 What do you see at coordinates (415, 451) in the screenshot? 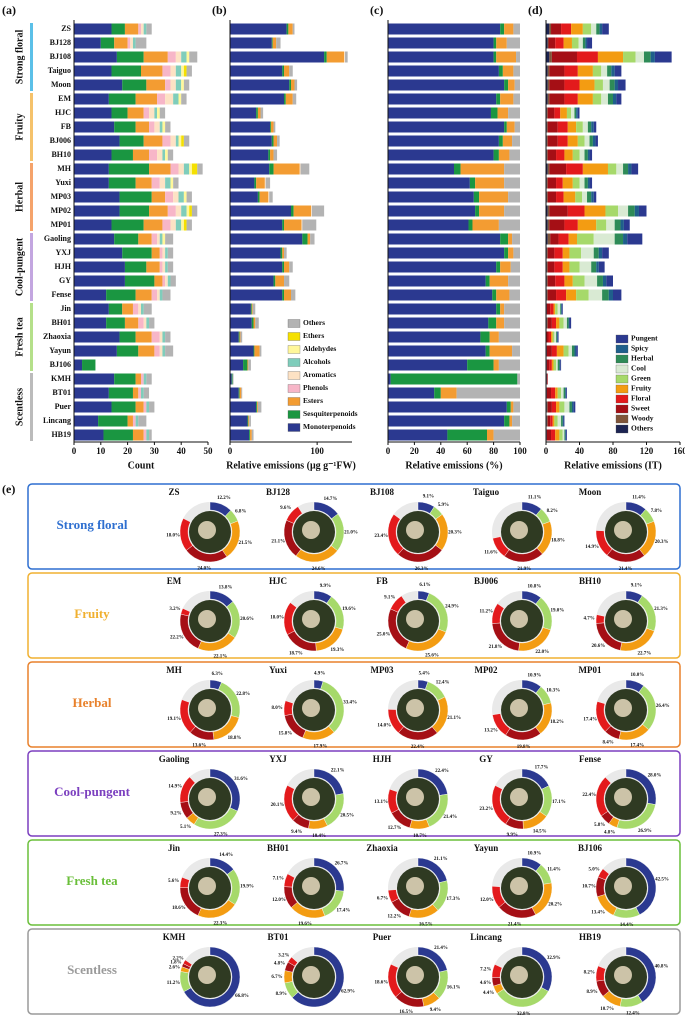
I see `x-tick-label: 20` at bounding box center [415, 451].